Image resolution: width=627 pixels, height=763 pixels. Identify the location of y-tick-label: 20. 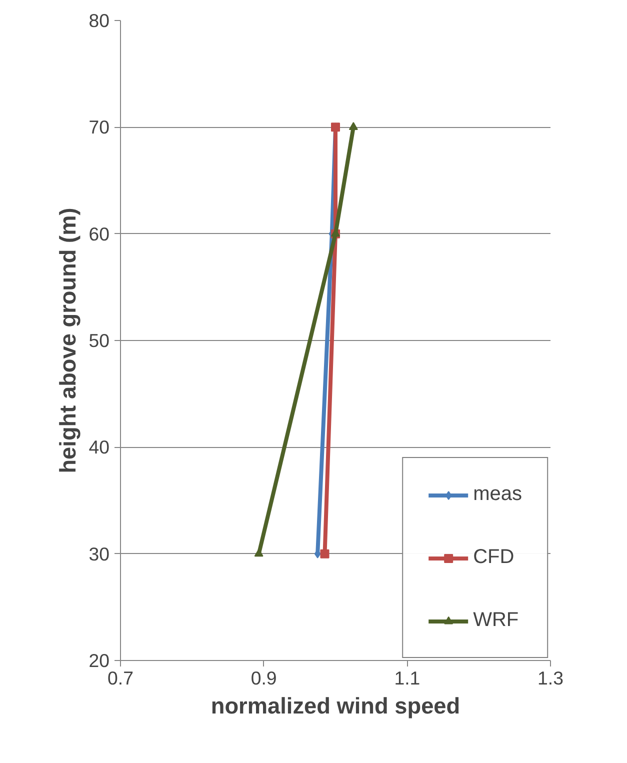
(99, 660).